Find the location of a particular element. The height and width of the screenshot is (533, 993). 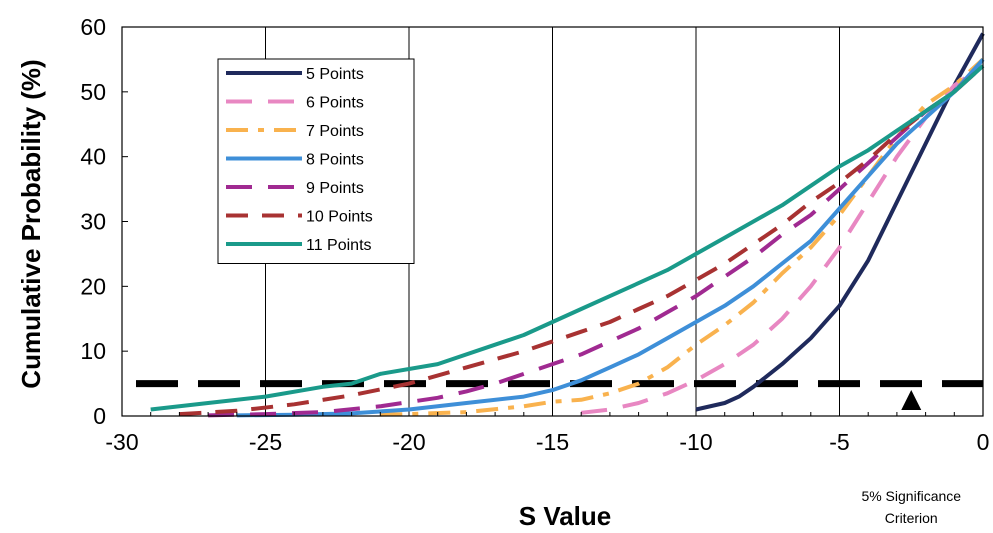

x-axis-ticks: -30 -25 -20 -15 -10 -5 0 is located at coordinates (547, 442).